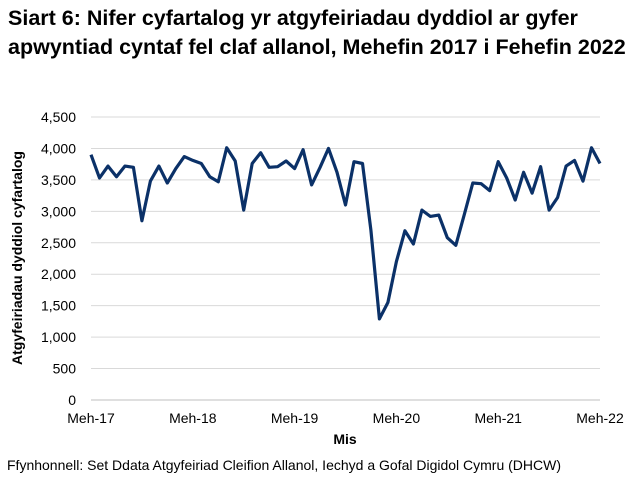 This screenshot has width=636, height=484. What do you see at coordinates (58, 180) in the screenshot?
I see `y-tick-label: 3,500` at bounding box center [58, 180].